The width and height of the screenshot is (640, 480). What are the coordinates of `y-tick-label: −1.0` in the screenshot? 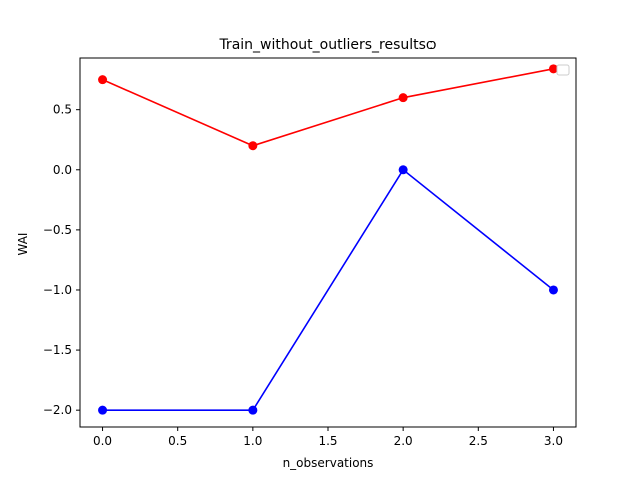 It's located at (57, 290).